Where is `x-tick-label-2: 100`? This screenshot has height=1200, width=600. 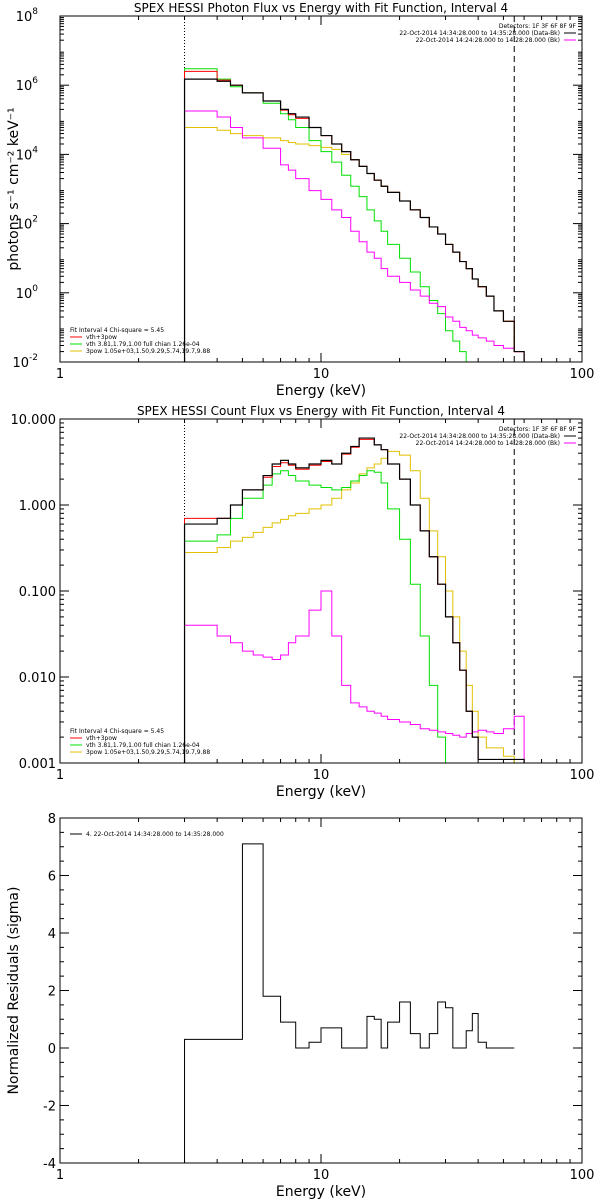 x-tick-label-2: 100 is located at coordinates (582, 1175).